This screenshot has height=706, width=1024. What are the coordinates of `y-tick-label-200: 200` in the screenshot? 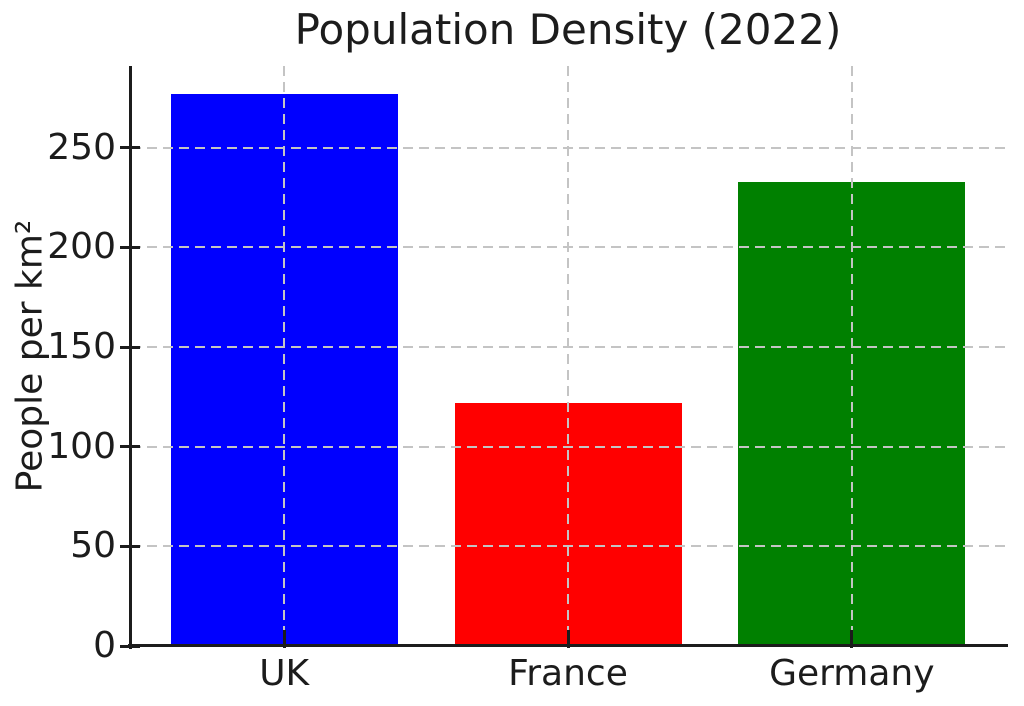 It's located at (81, 247).